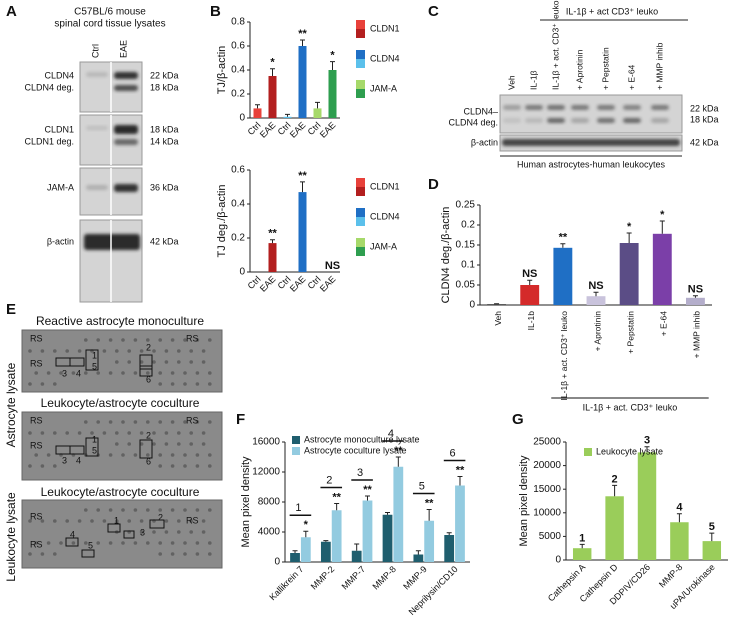  What do you see at coordinates (238, 170) in the screenshot?
I see `y-tick-label: 0.6` at bounding box center [238, 170].